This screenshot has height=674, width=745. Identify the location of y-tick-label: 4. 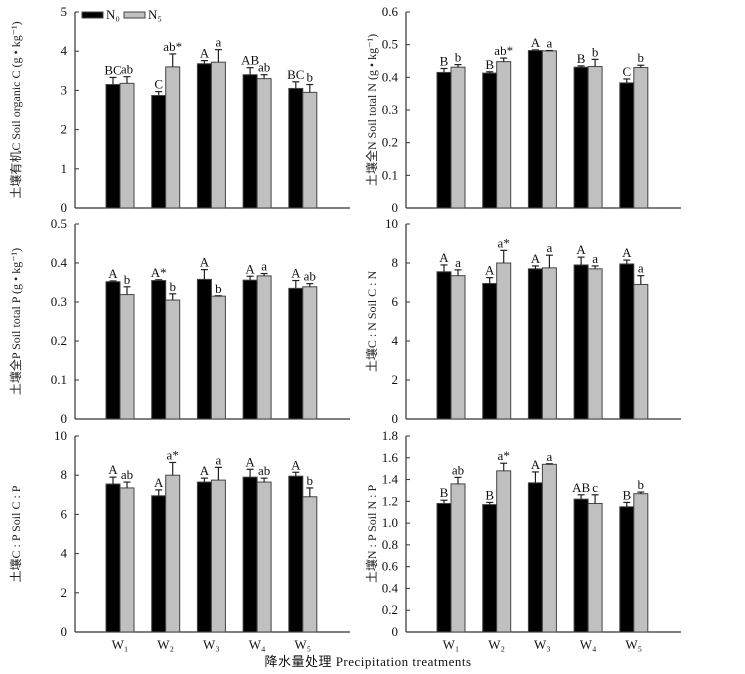
(395, 340).